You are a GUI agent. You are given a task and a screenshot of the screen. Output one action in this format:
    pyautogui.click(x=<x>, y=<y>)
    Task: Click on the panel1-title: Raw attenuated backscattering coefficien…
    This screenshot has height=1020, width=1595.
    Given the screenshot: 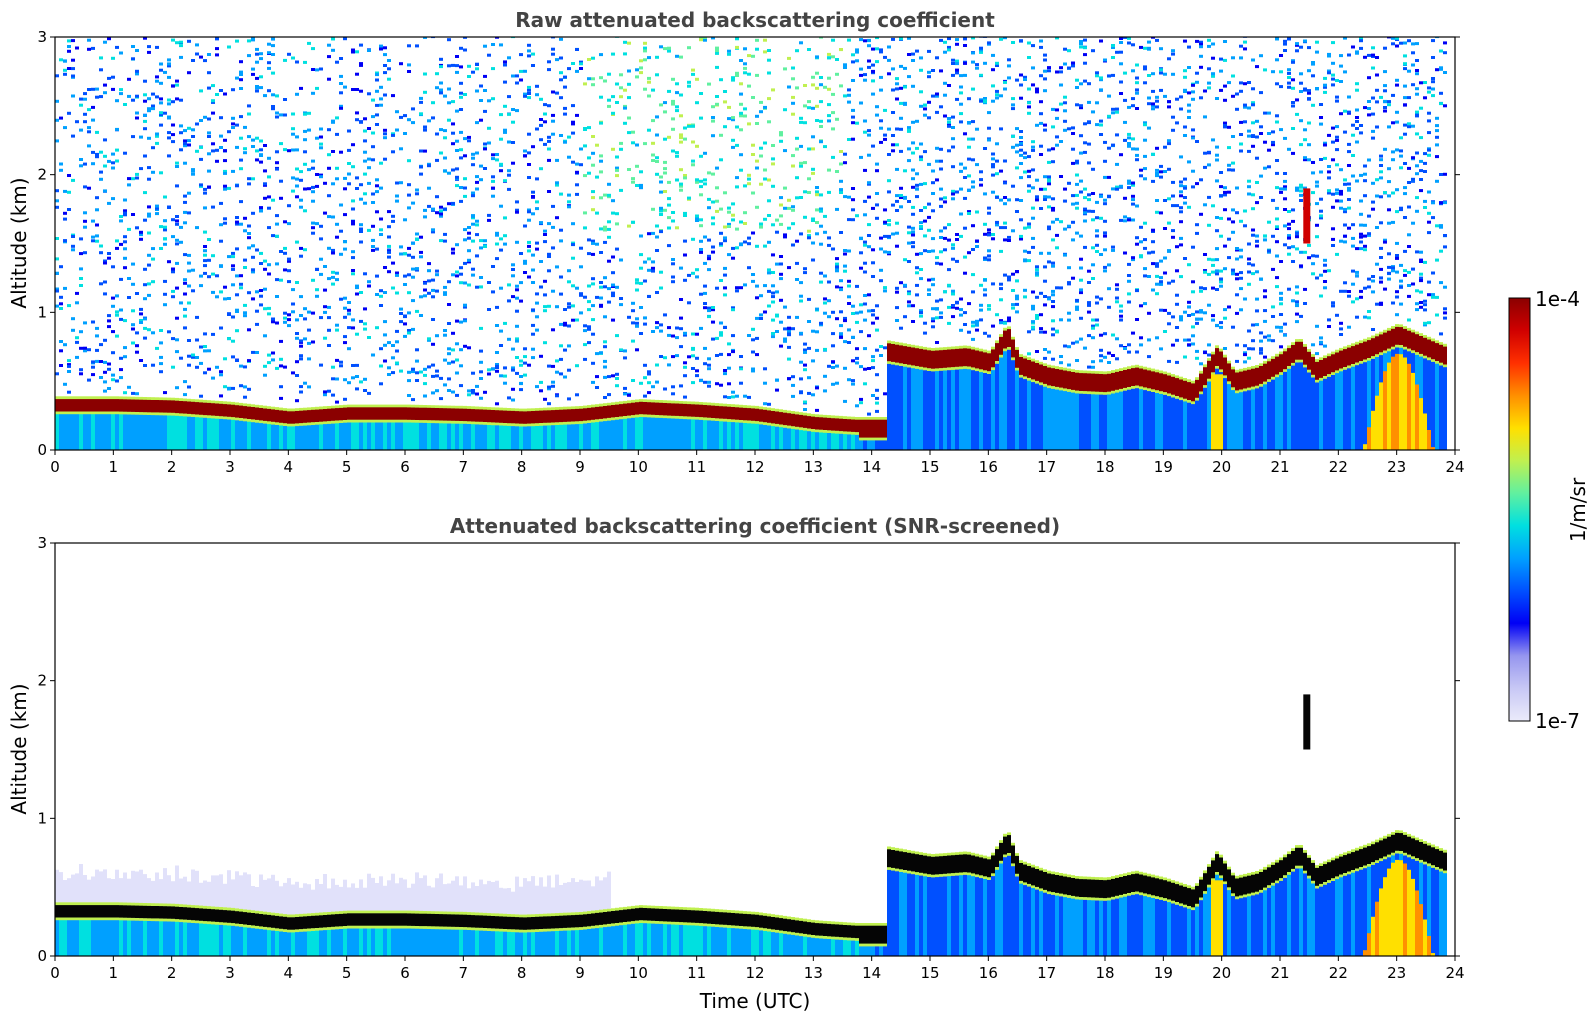 What is the action you would take?
    pyautogui.click(x=755, y=20)
    